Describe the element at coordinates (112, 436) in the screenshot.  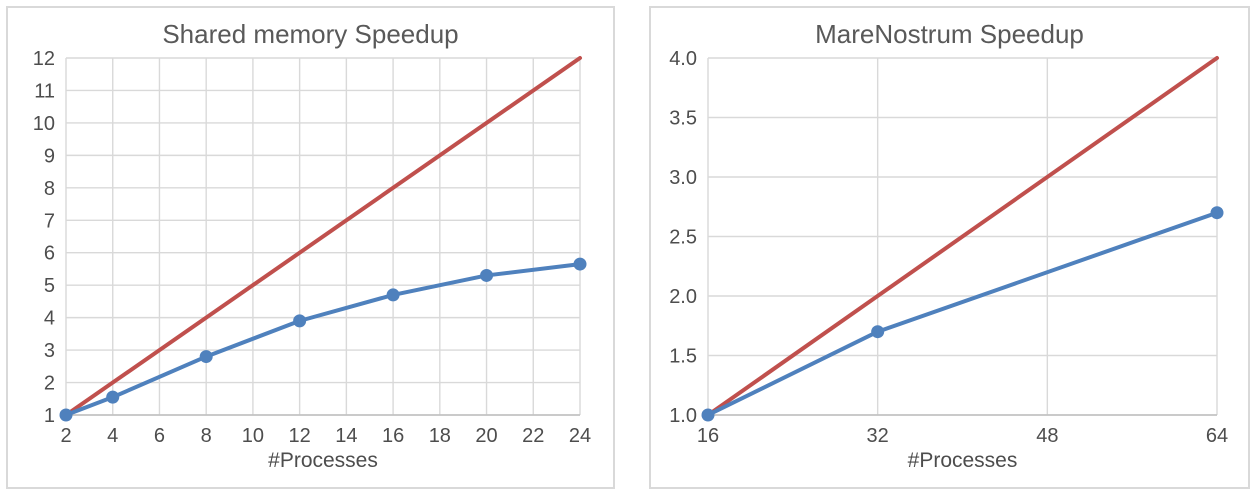
I see `x-tick-label: 4` at that location.